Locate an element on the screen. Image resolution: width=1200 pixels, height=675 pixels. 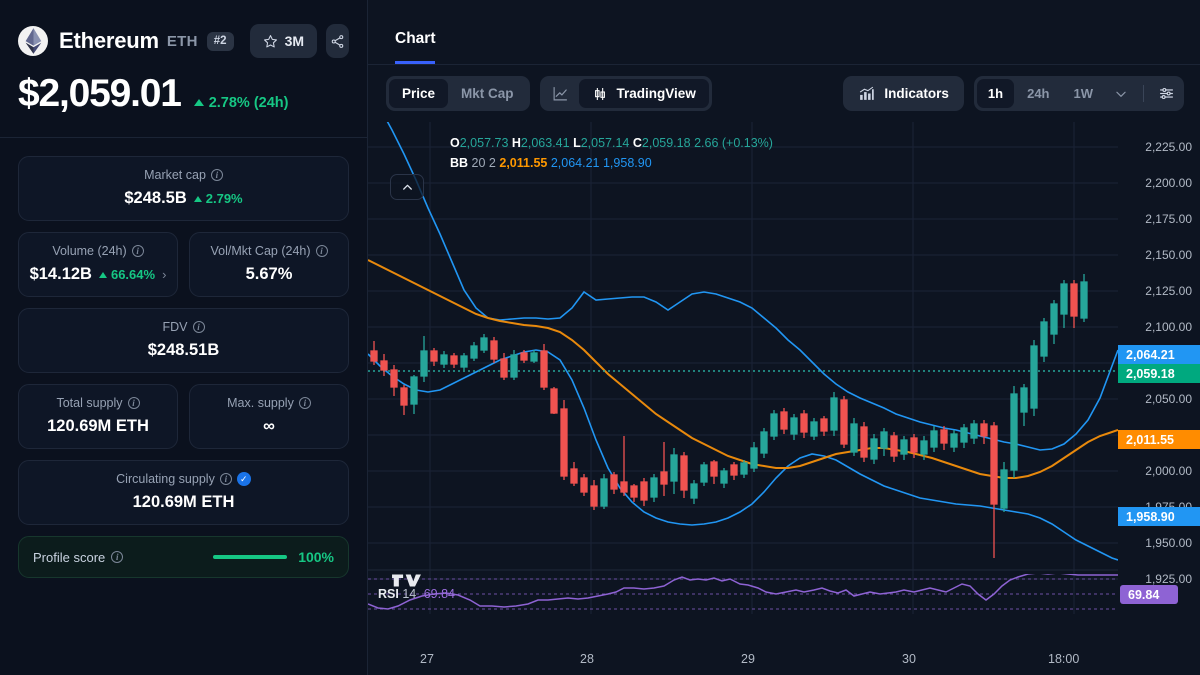
y-tick-1925: 1,925.00 is located at coordinates (1168, 579).